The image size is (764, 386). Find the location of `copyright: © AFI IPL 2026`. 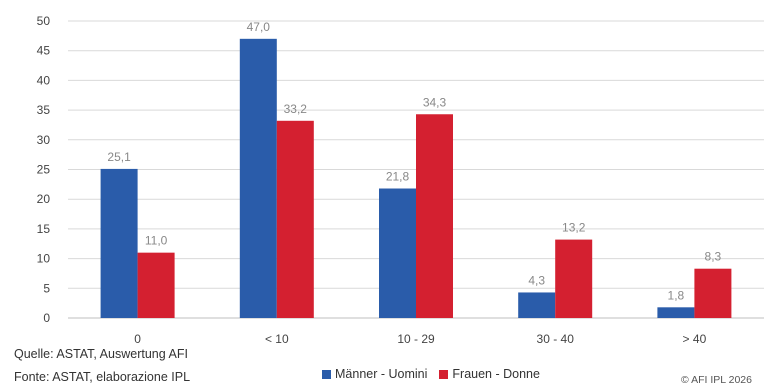

copyright: © AFI IPL 2026 is located at coordinates (716, 380).